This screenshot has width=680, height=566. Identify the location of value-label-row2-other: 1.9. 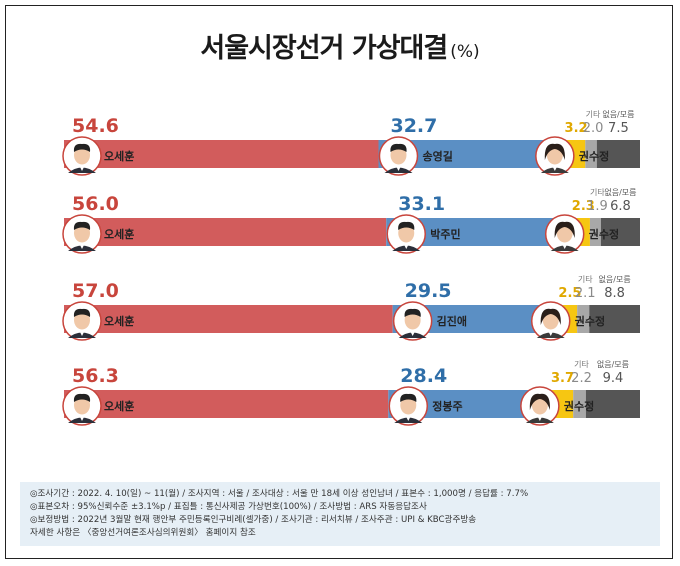
(597, 206).